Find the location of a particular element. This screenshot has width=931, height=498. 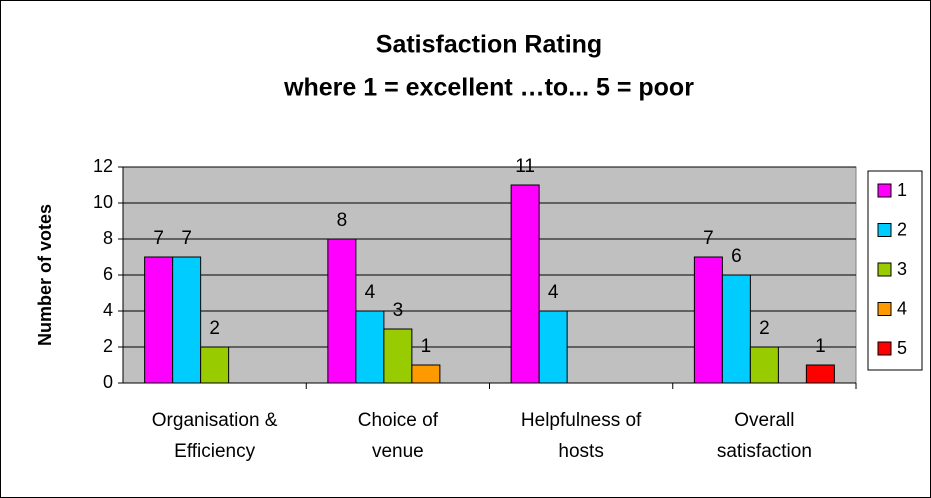

x-tick-label: Overall satisfaction is located at coordinates (764, 436).